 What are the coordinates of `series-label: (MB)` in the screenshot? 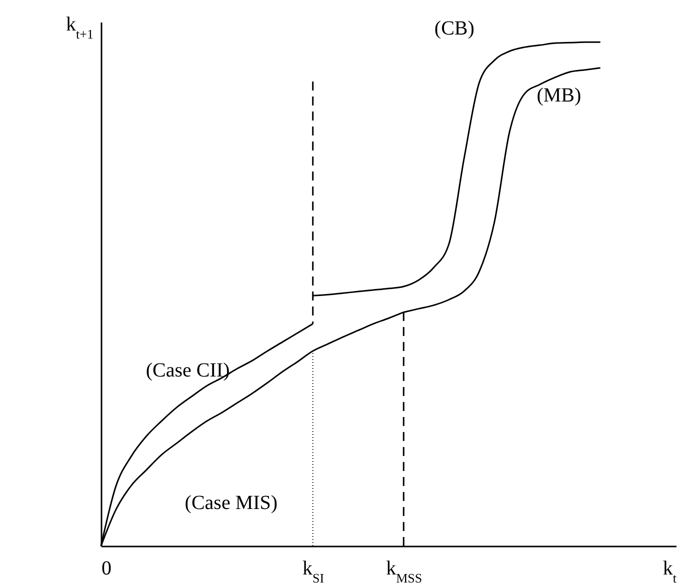 It's located at (559, 95).